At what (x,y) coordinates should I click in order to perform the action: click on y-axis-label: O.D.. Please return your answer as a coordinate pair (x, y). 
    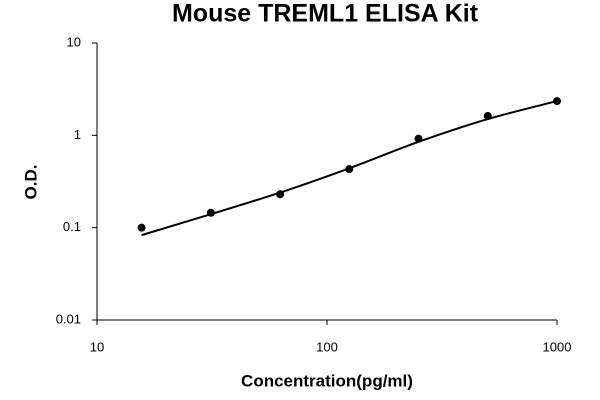
    Looking at the image, I should click on (30, 182).